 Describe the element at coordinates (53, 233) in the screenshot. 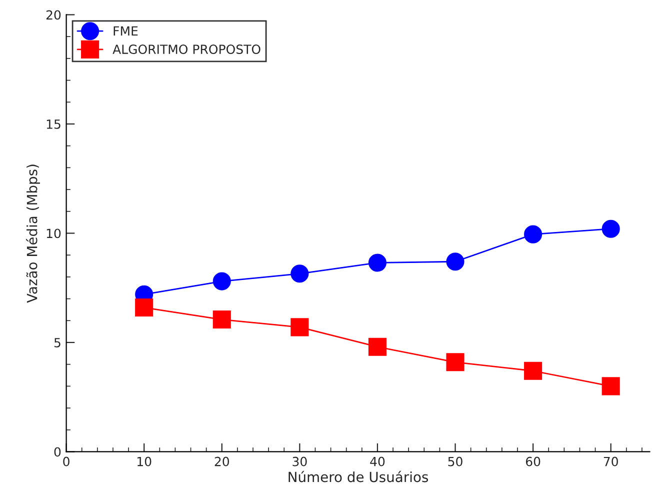

I see `y-tick-label: 10` at that location.